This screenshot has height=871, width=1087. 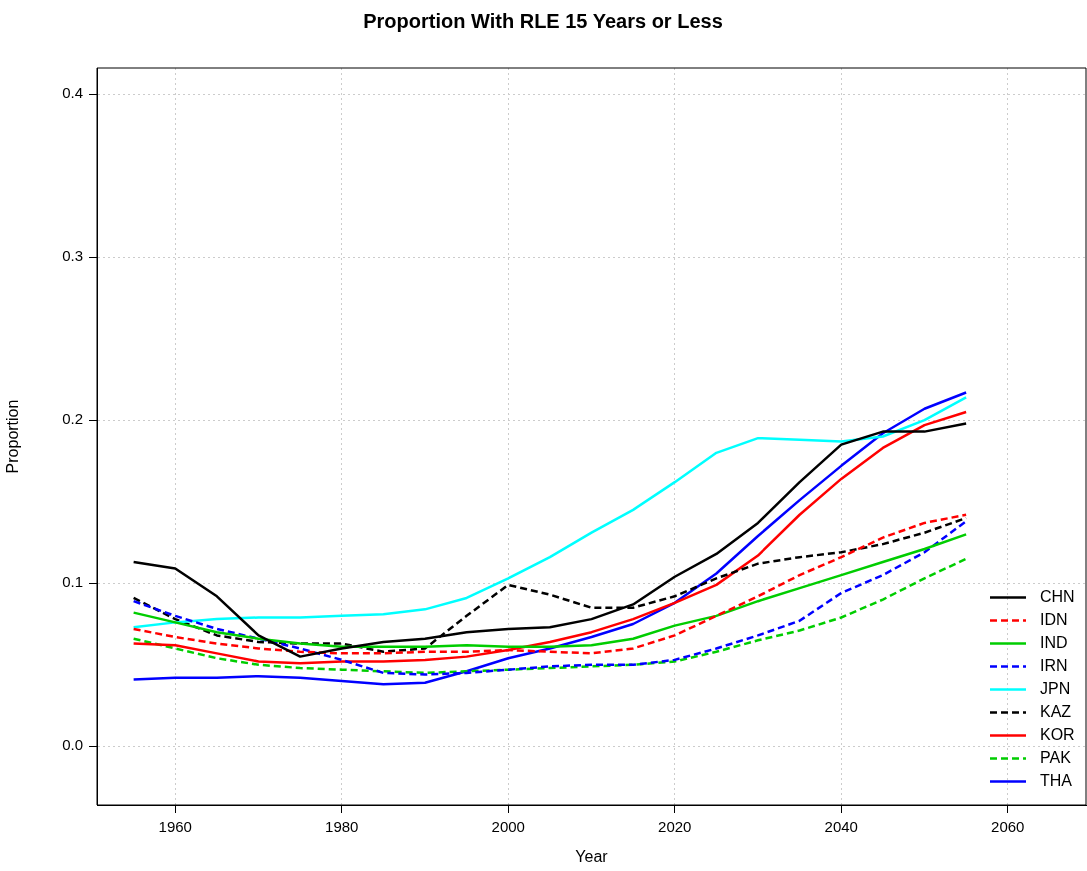 What do you see at coordinates (72, 419) in the screenshot?
I see `y-tick-label: 0.2` at bounding box center [72, 419].